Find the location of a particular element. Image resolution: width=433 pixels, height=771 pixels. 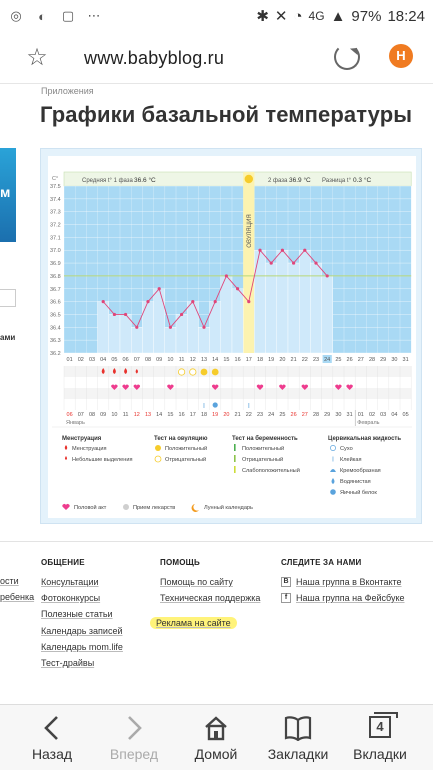

footer-link-momlife: Календарь mom.life is located at coordinates (82, 646).